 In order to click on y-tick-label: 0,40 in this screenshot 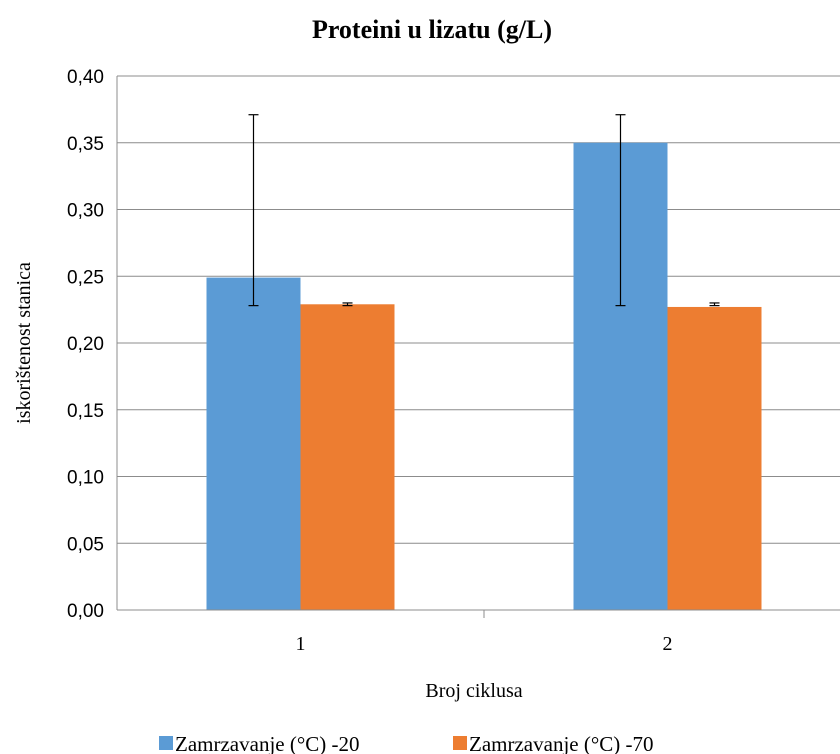, I will do `click(85, 77)`.